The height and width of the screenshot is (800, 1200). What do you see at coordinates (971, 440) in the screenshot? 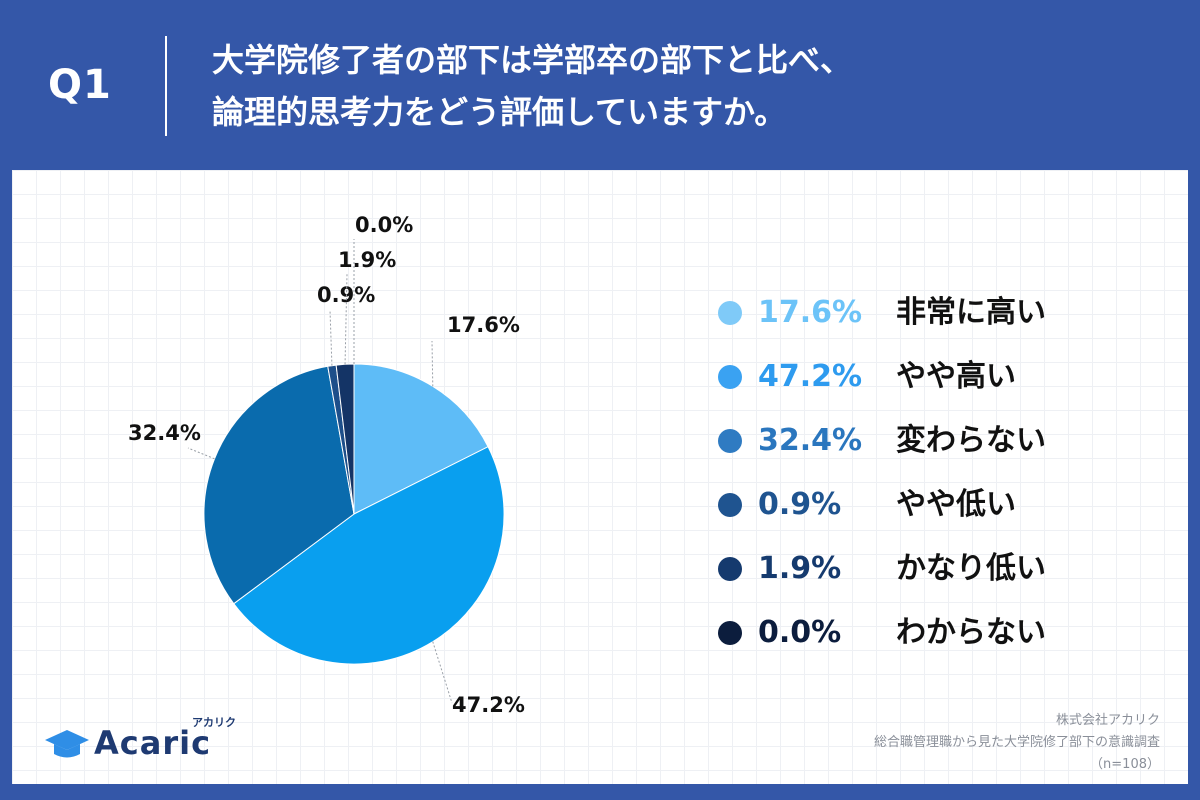
I see `legend-label: 変わらない` at bounding box center [971, 440].